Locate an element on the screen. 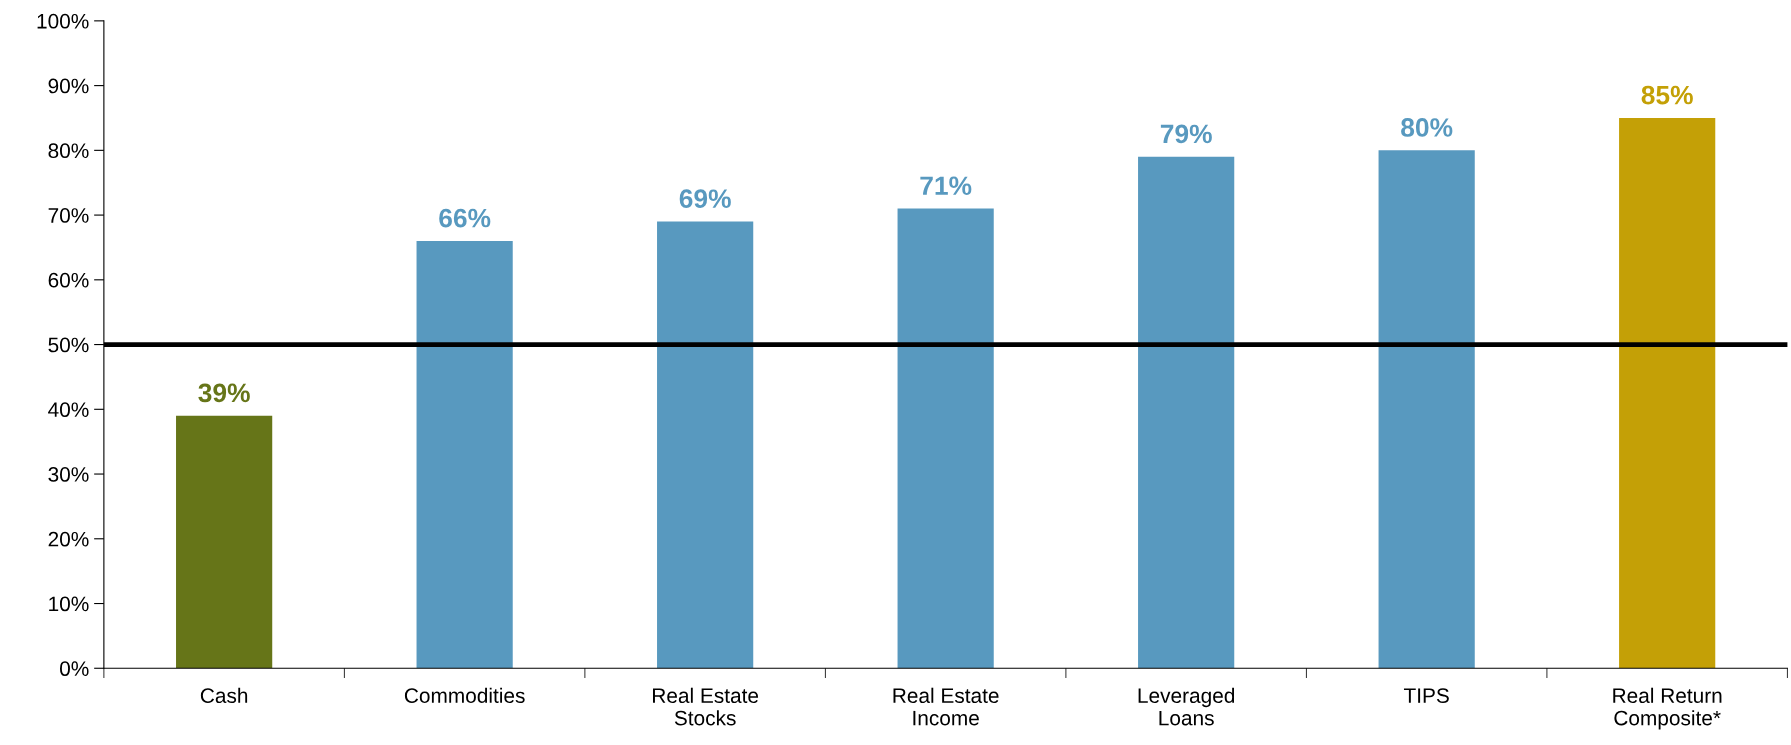 The width and height of the screenshot is (1791, 745). x-tick-label: Real Return Composite* is located at coordinates (1667, 708).